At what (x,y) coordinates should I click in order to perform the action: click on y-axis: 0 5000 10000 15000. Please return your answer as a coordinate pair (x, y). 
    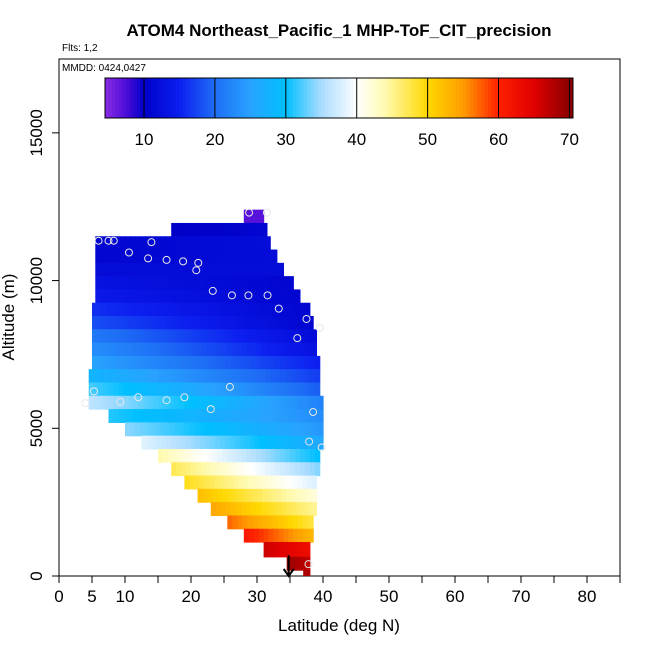
    Looking at the image, I should click on (43, 345).